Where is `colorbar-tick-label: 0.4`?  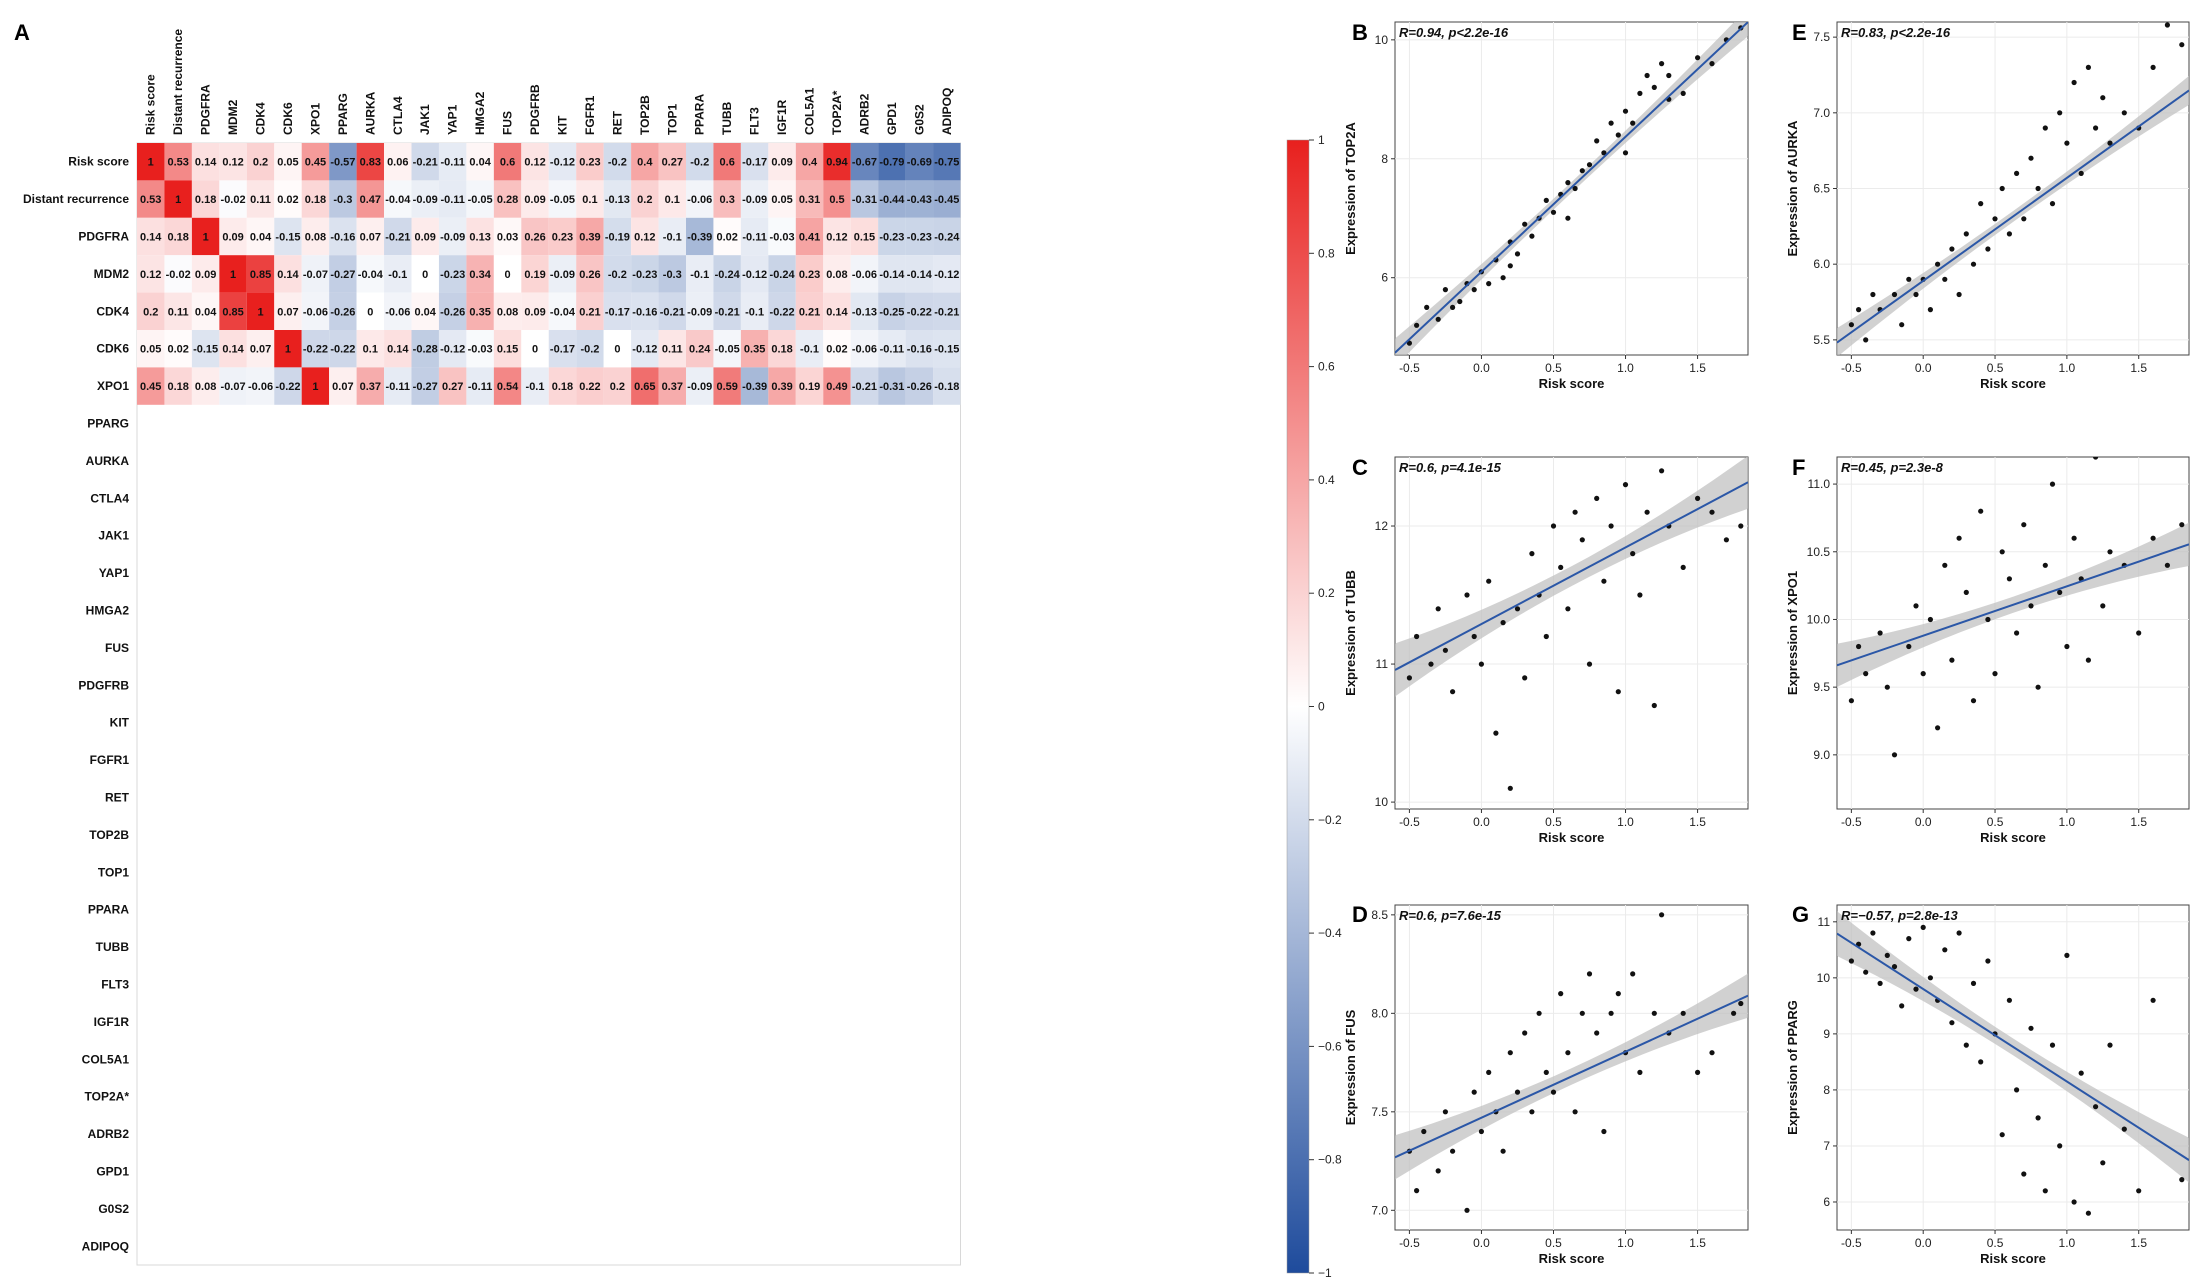
colorbar-tick-label: 0.4 is located at coordinates (1326, 480).